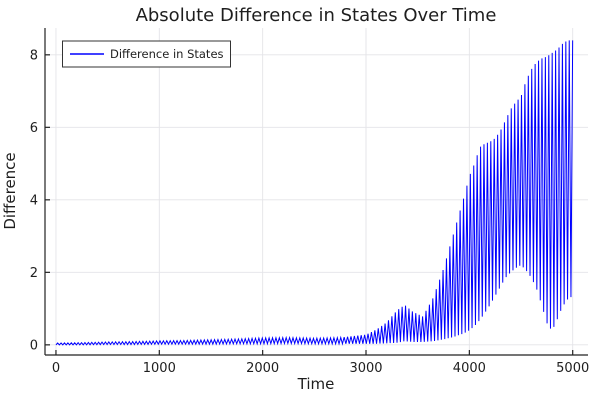  Describe the element at coordinates (34, 273) in the screenshot. I see `y-tick-label: 2` at that location.